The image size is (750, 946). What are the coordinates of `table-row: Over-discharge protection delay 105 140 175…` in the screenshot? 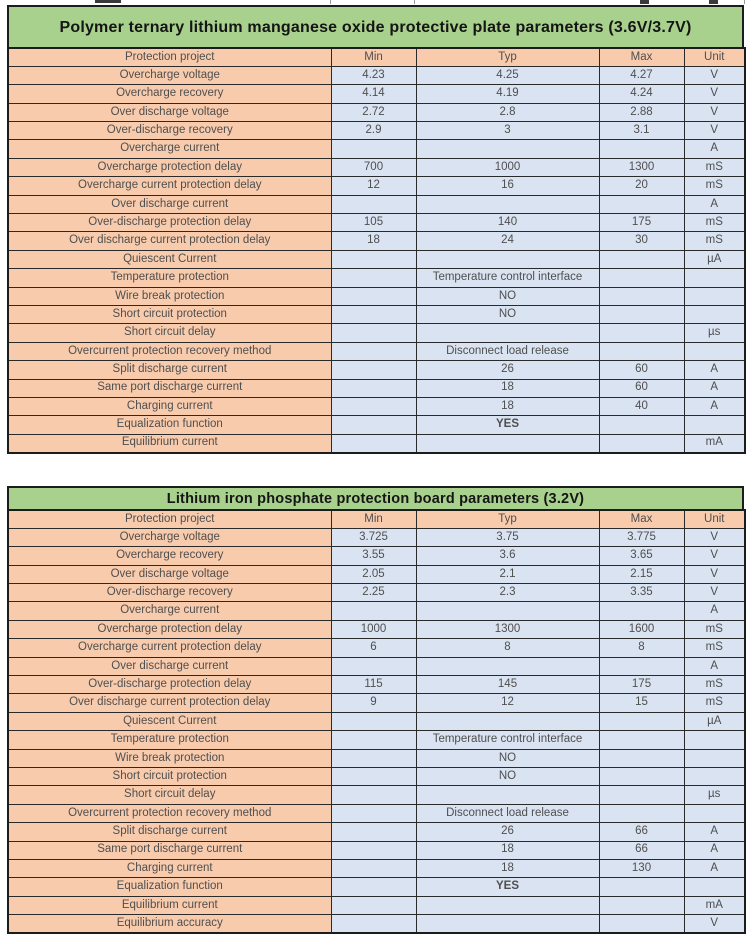 It's located at (376, 223).